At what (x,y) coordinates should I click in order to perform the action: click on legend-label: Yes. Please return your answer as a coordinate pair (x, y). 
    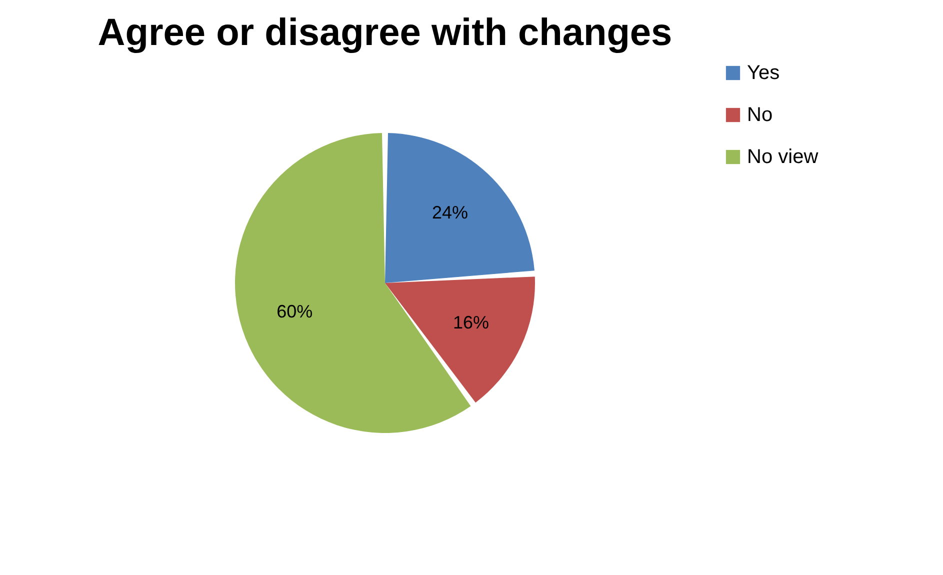
    Looking at the image, I should click on (763, 73).